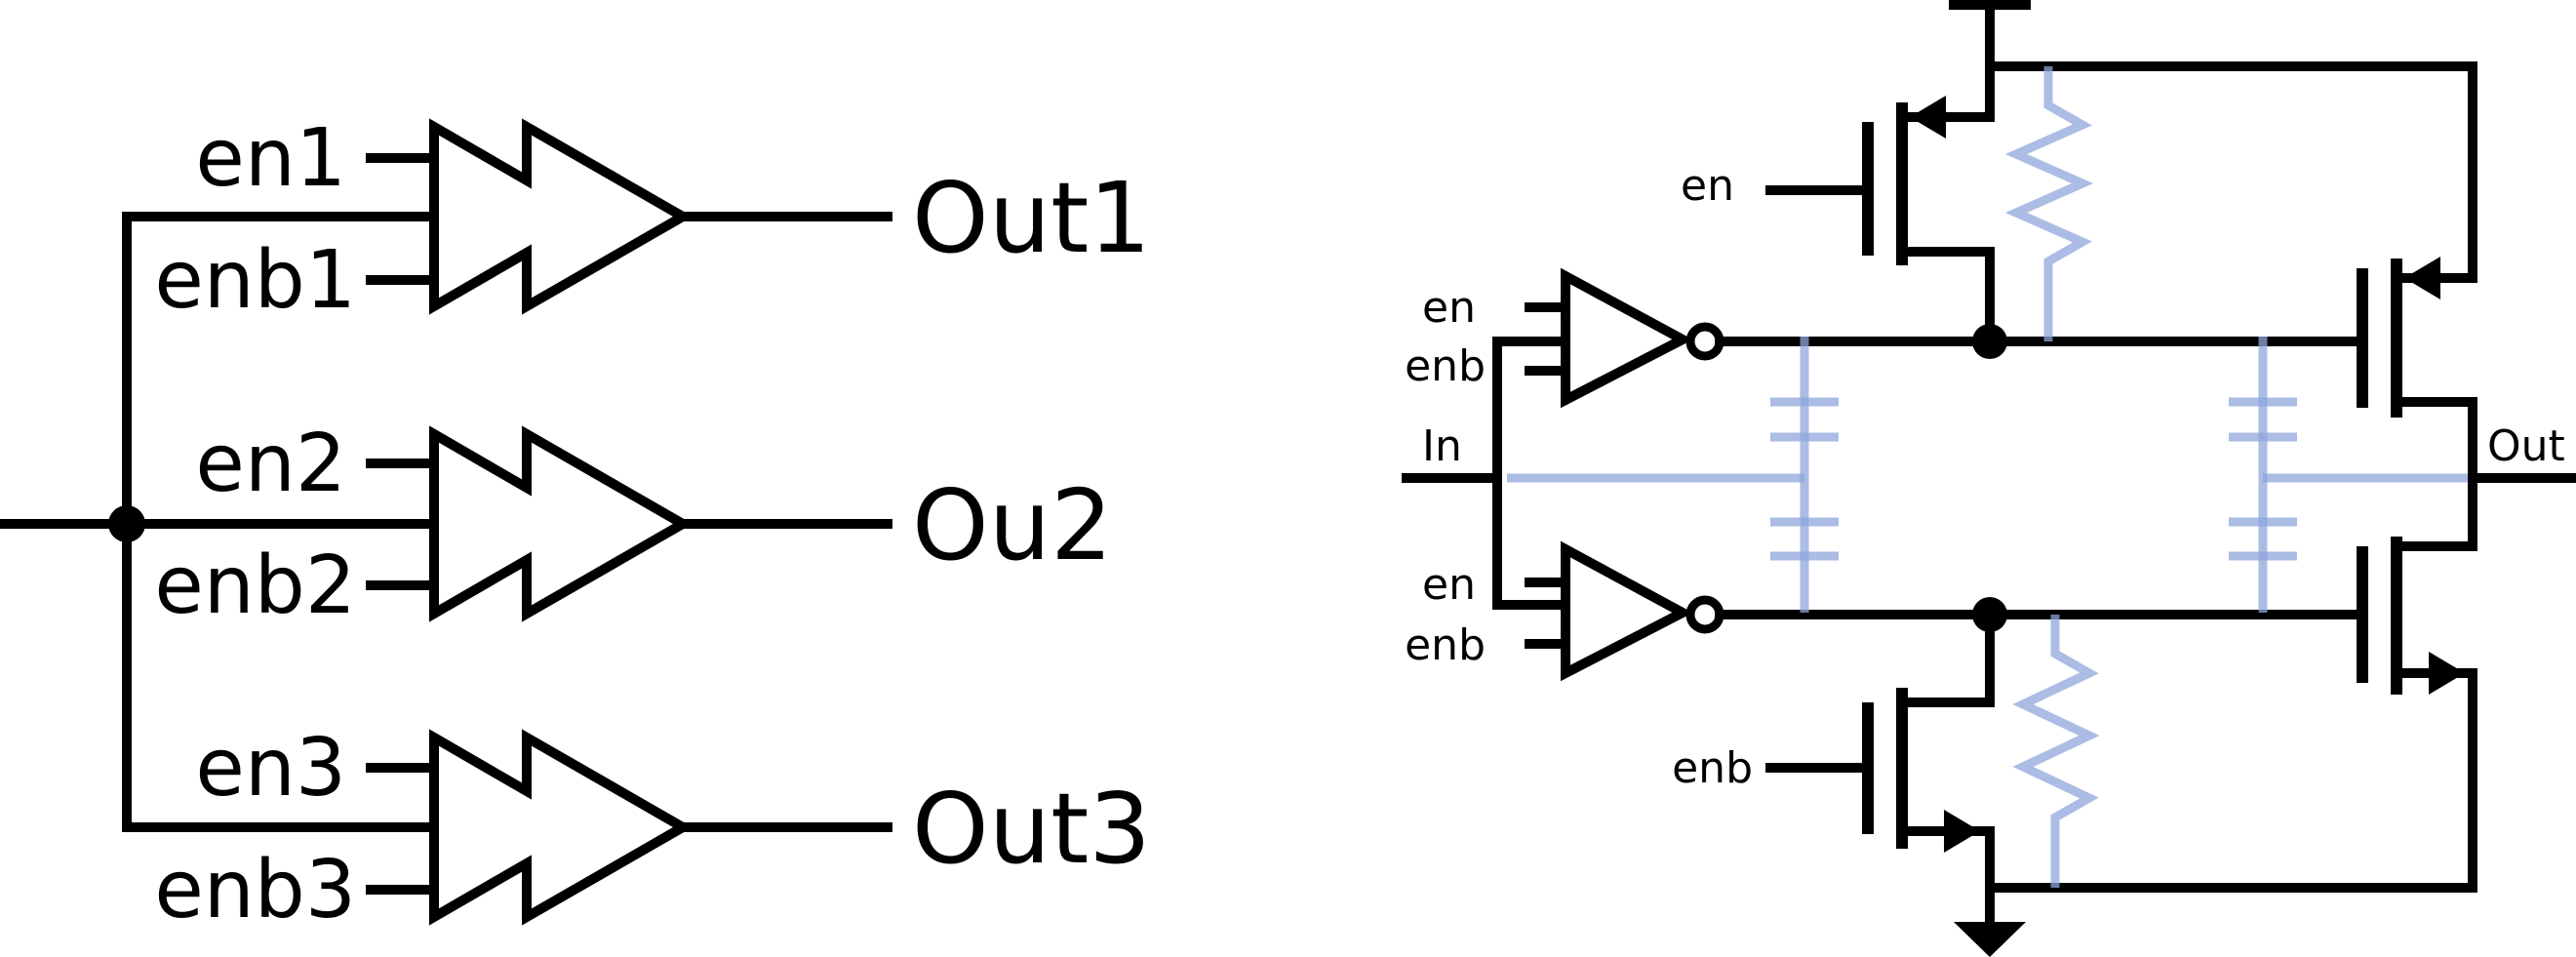 Image resolution: width=2576 pixels, height=957 pixels. I want to click on tristate-buffer-3: en3 enb3 Out3, so click(652, 829).